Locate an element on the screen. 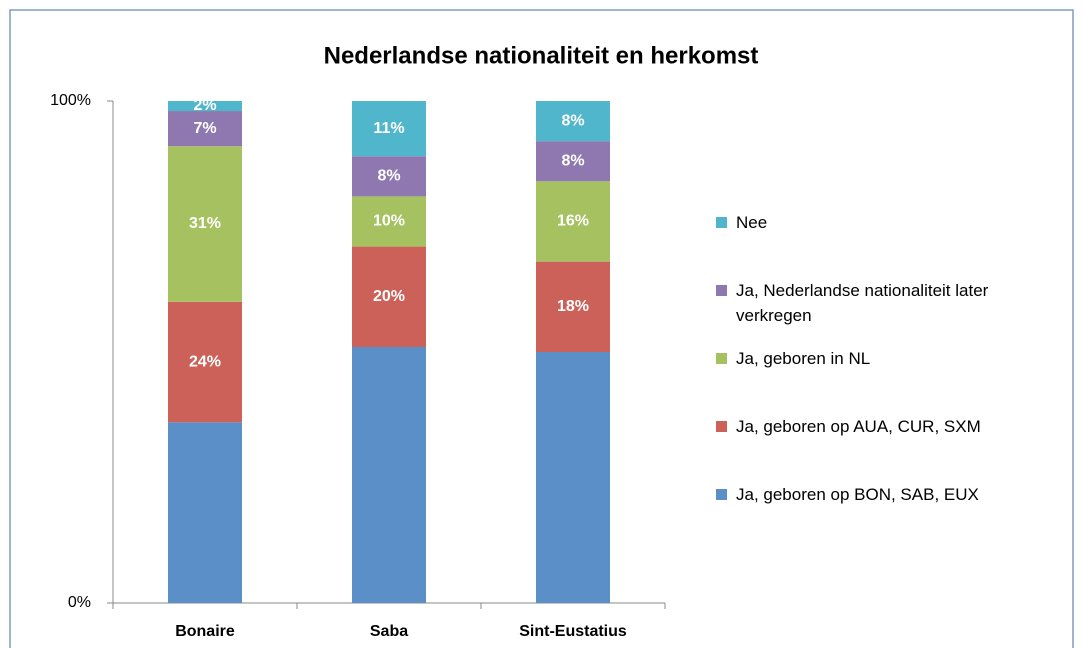 This screenshot has height=648, width=1083. legend-label: Nee is located at coordinates (752, 222).